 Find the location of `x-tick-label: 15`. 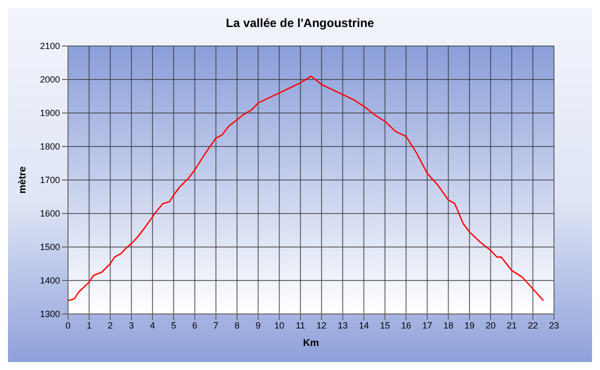

x-tick-label: 15 is located at coordinates (385, 325).